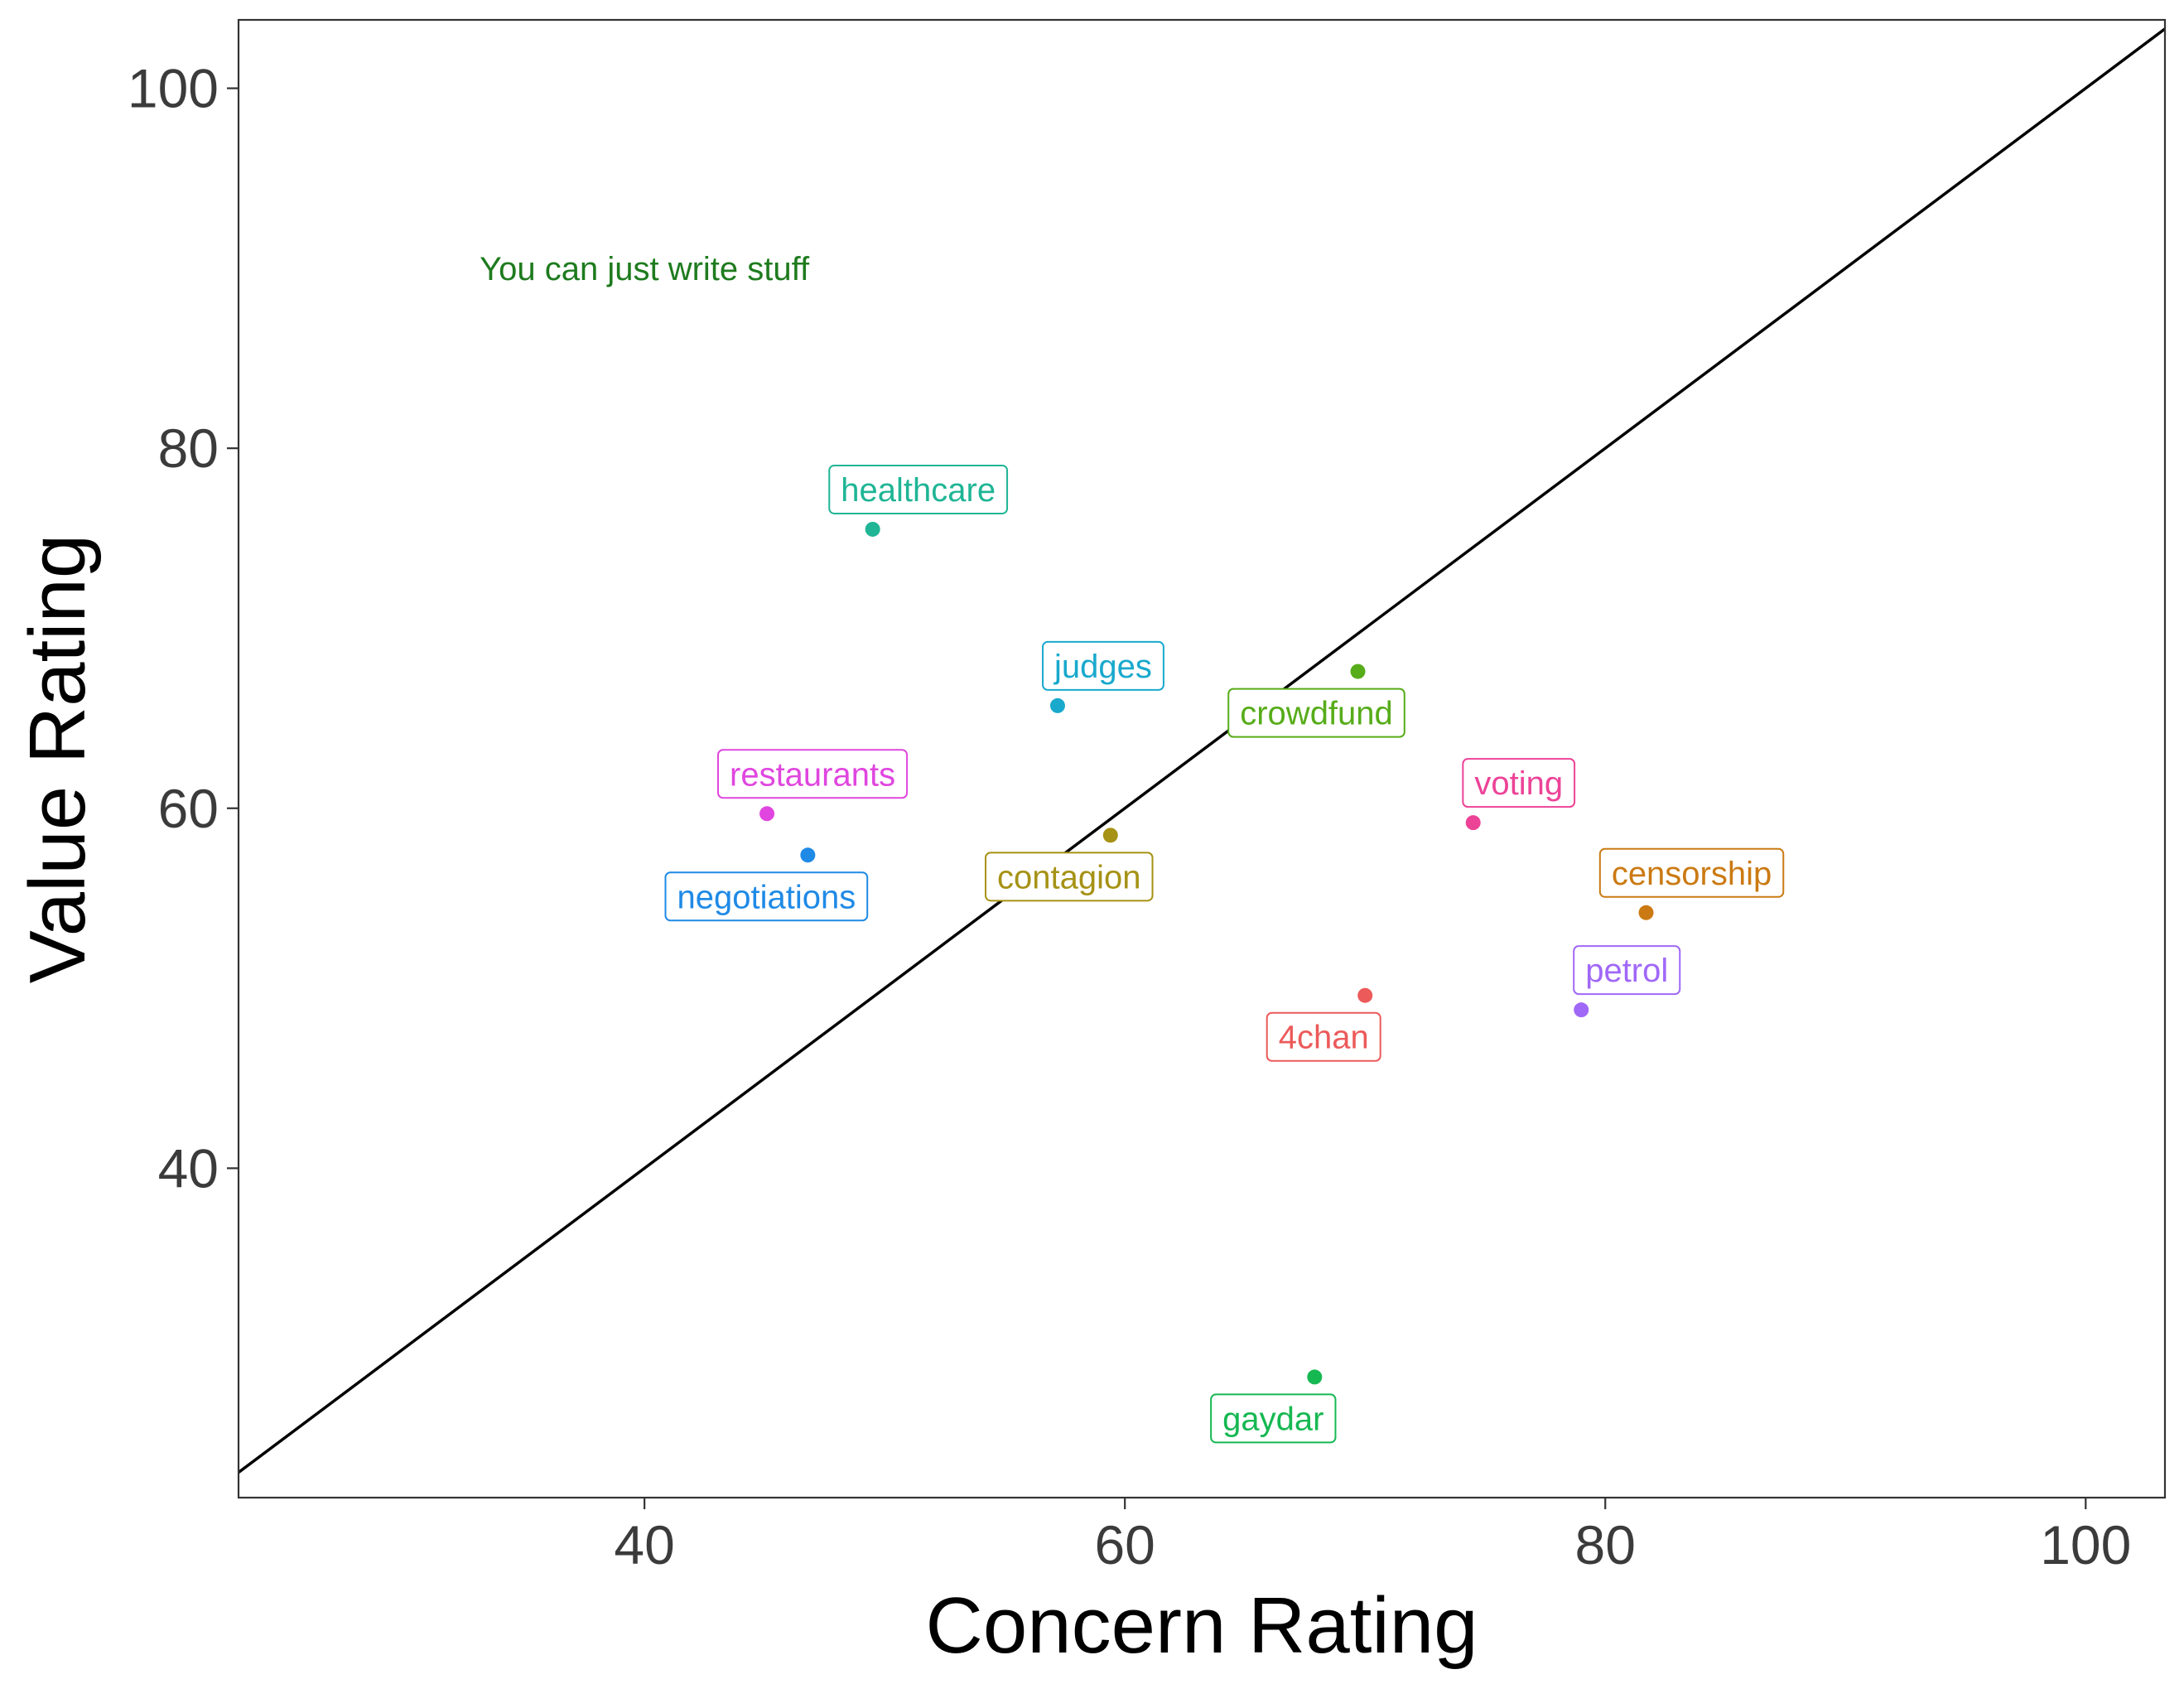 Image resolution: width=2184 pixels, height=1684 pixels. I want to click on data-point-4chan, so click(1365, 995).